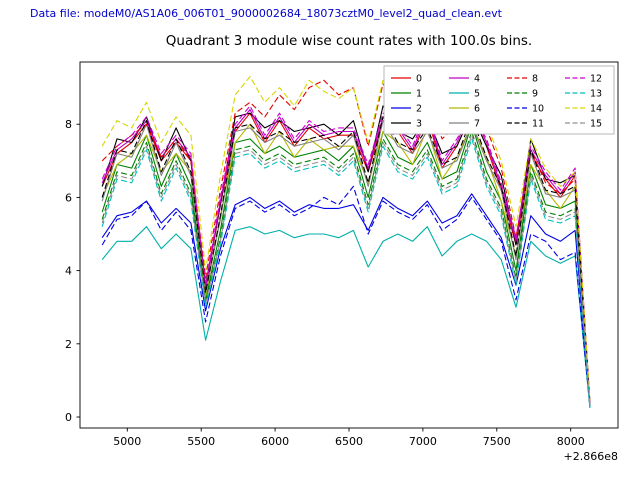  Describe the element at coordinates (477, 124) in the screenshot. I see `legend-label-7: 7` at that location.